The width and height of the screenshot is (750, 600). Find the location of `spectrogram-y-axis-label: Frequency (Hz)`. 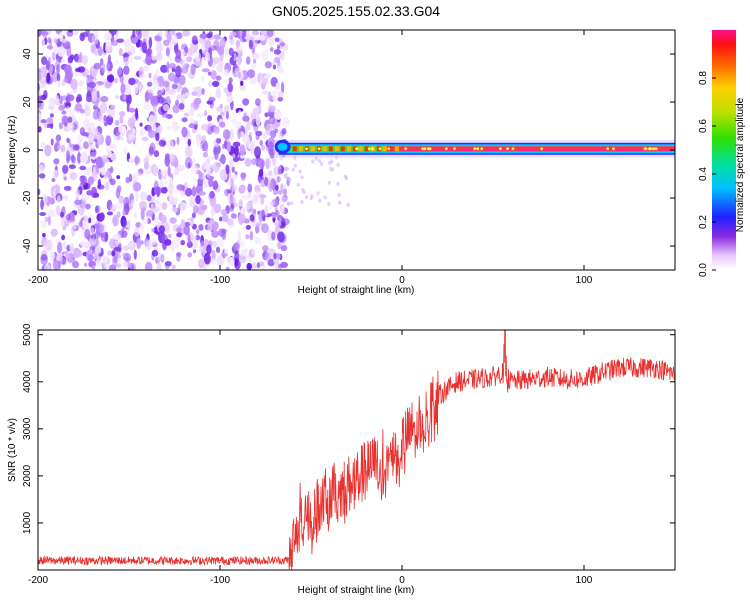

spectrogram-y-axis-label: Frequency (Hz) is located at coordinates (12, 150).